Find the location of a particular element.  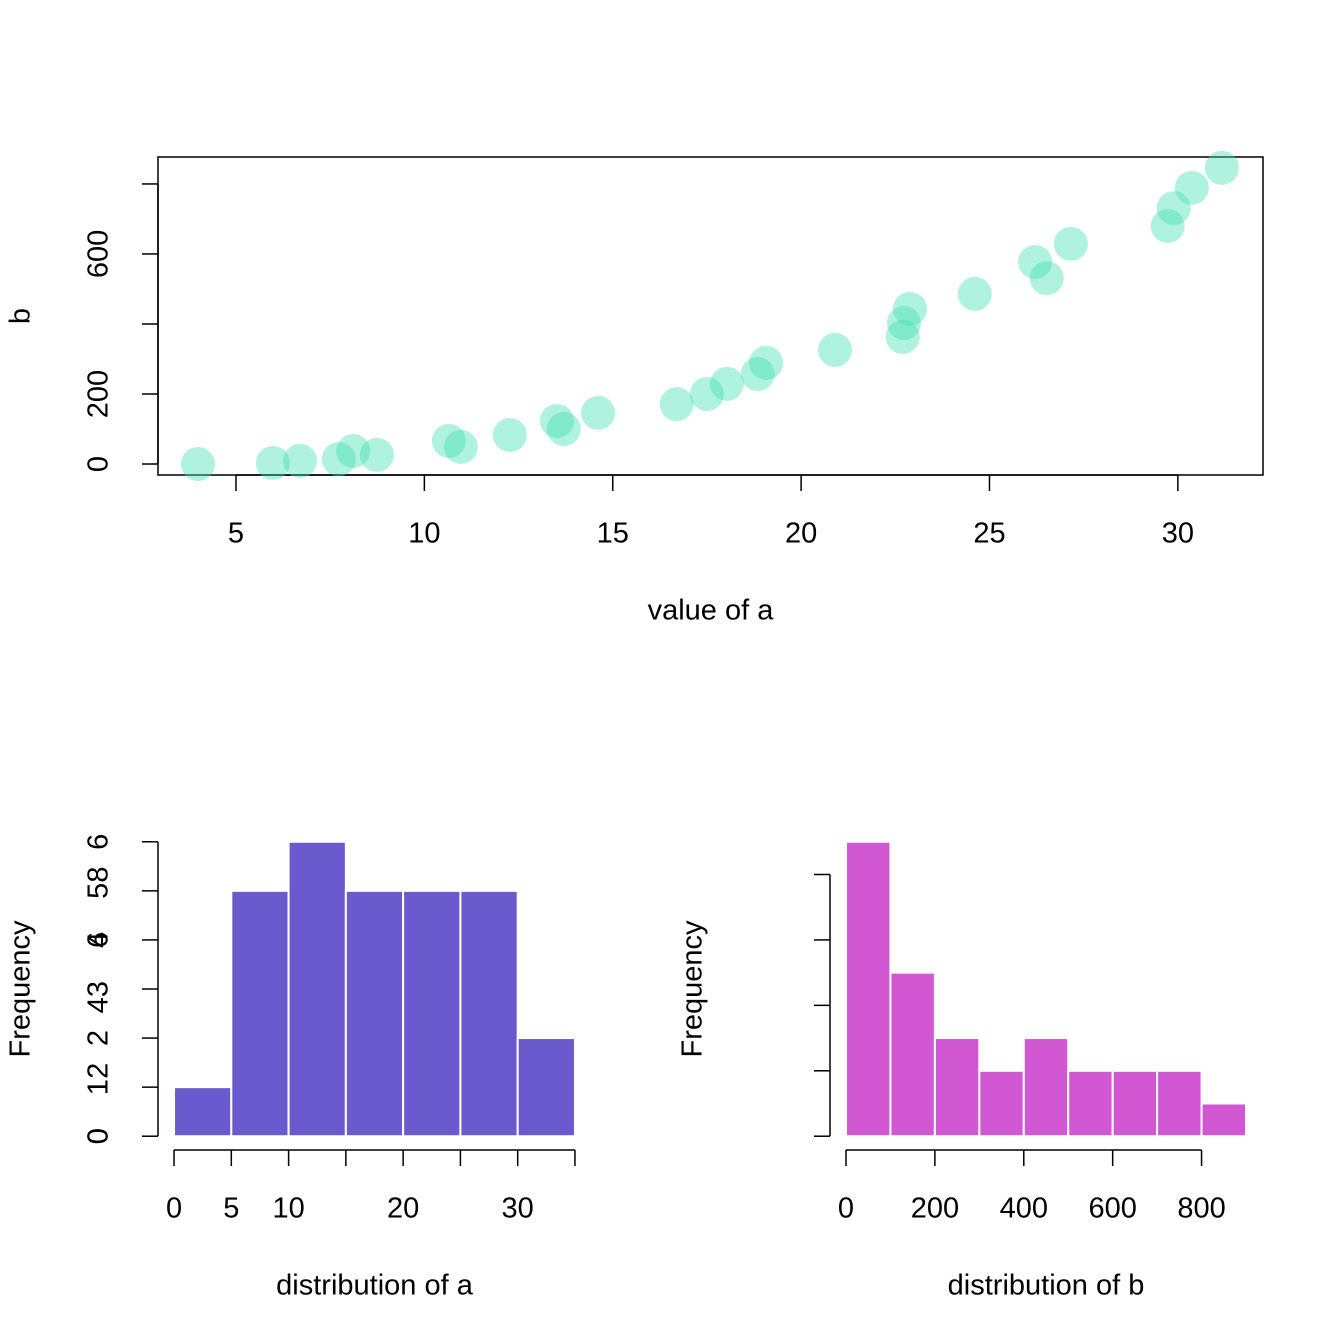

y-tick-label: 8 is located at coordinates (99, 874).